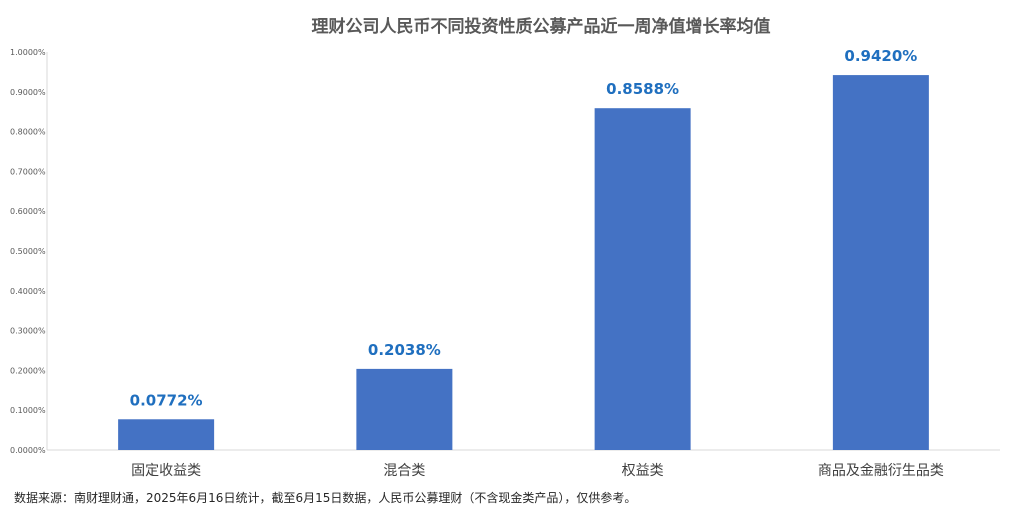 This screenshot has width=1022, height=521. Describe the element at coordinates (404, 350) in the screenshot. I see `data-label: 0.2038%` at that location.